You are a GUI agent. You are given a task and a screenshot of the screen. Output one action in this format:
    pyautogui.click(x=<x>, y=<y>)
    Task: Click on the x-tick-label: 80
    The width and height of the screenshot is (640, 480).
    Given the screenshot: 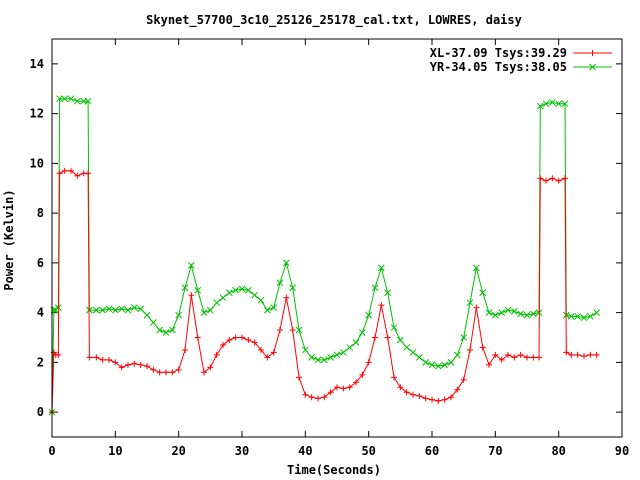 What is the action you would take?
    pyautogui.click(x=558, y=451)
    